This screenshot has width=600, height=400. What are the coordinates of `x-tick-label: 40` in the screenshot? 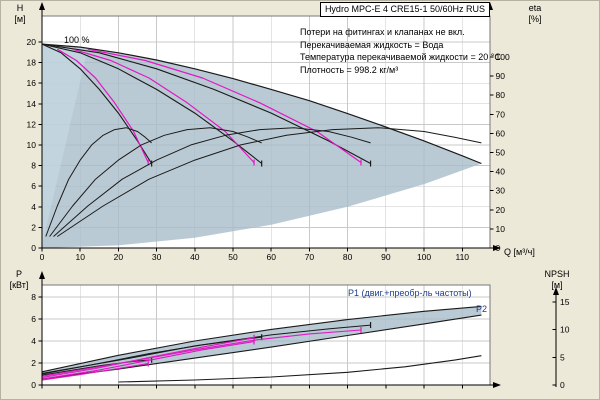 It's located at (195, 257).